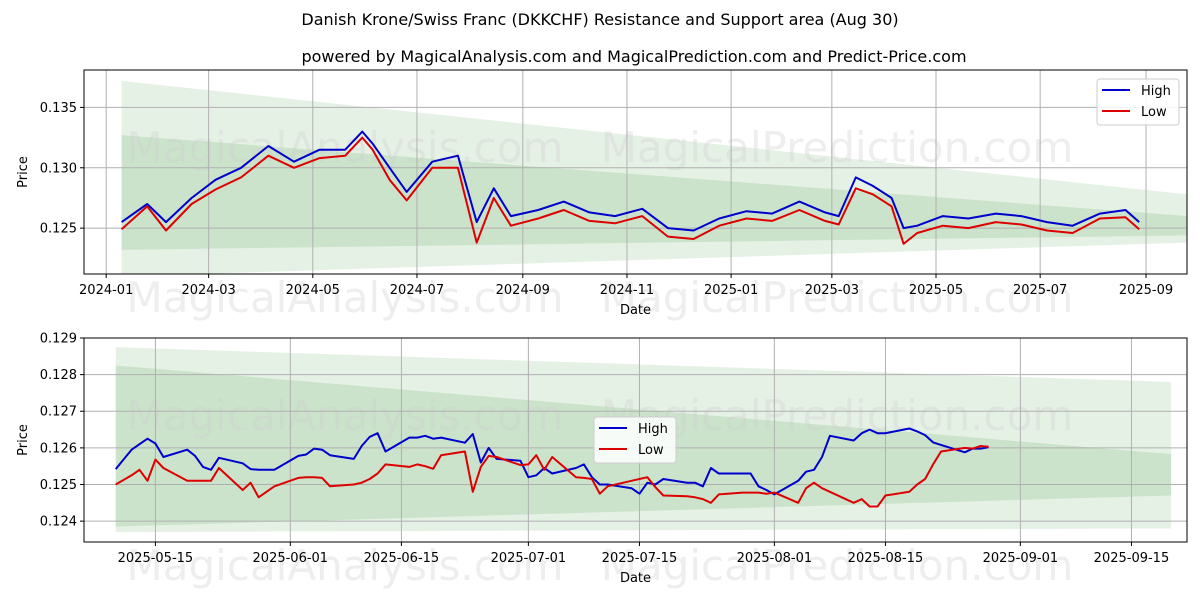 The height and width of the screenshot is (604, 1200). Describe the element at coordinates (1021, 558) in the screenshot. I see `x-tick-label: 2025-09-01` at that location.